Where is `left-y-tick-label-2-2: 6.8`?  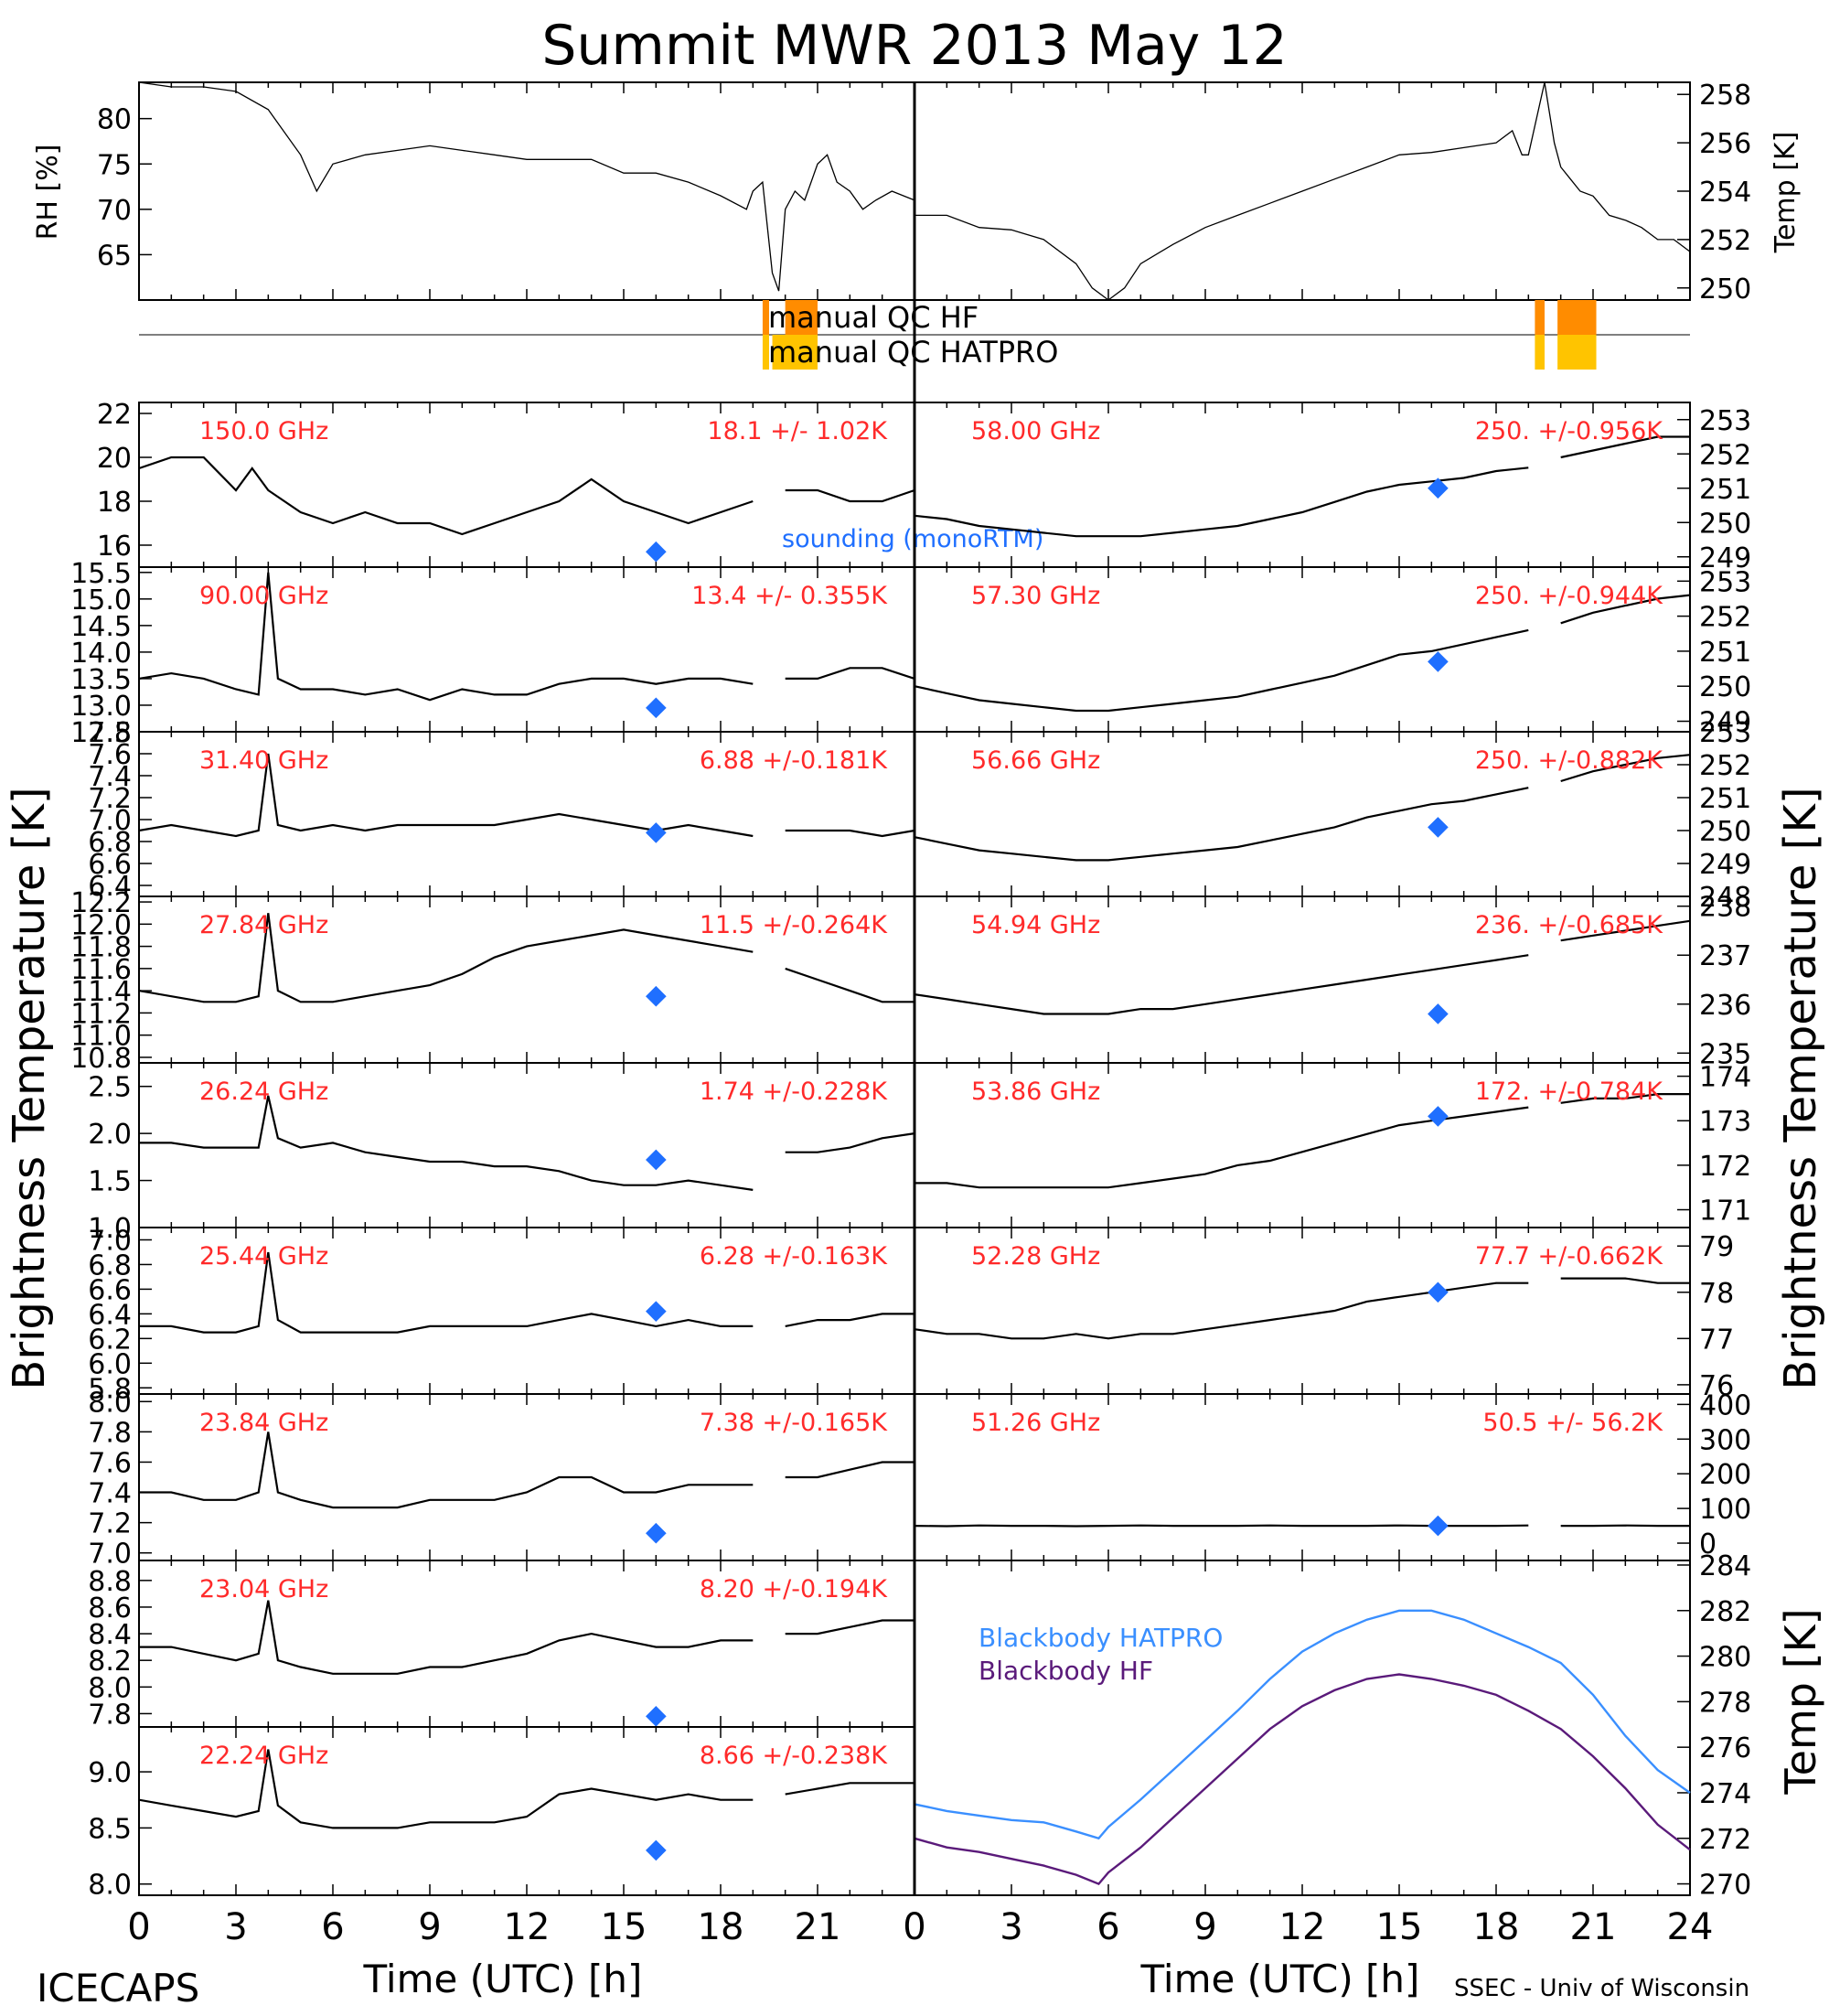 left-y-tick-label-2-2: 6.8 is located at coordinates (110, 843).